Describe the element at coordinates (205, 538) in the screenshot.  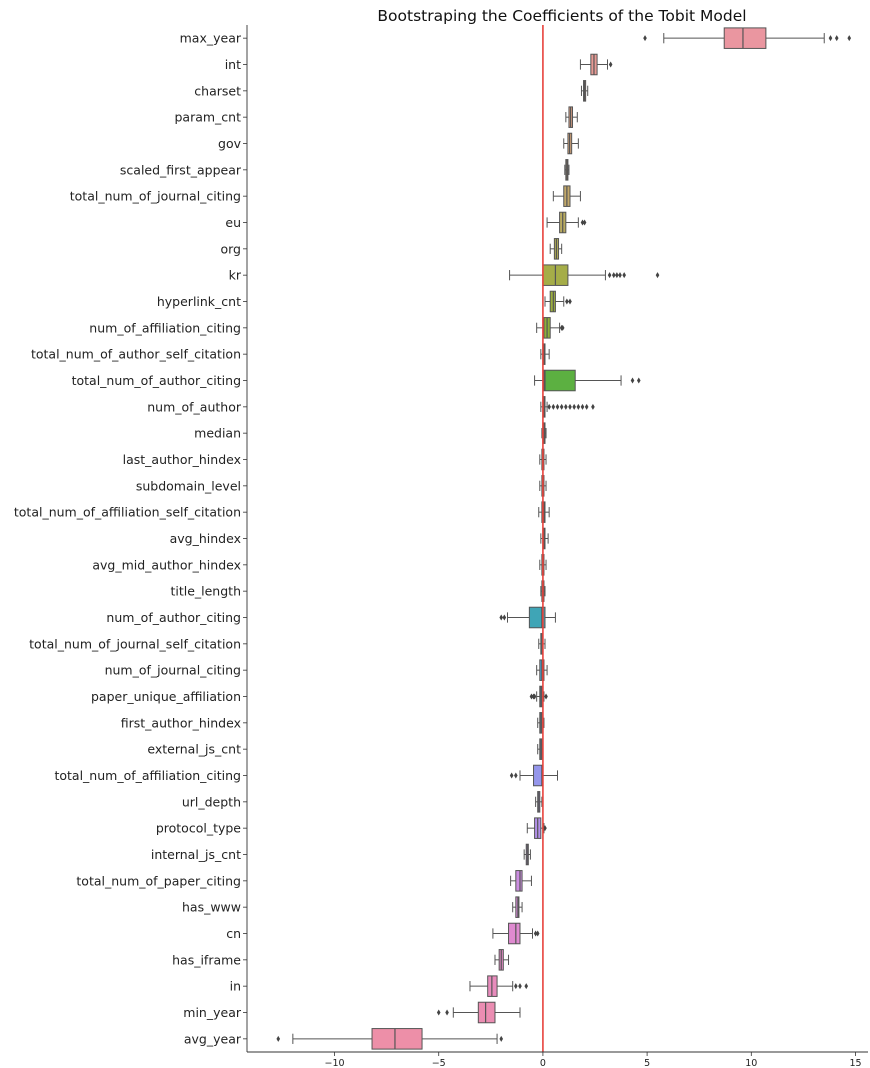
I see `category-label: avg_hindex` at that location.